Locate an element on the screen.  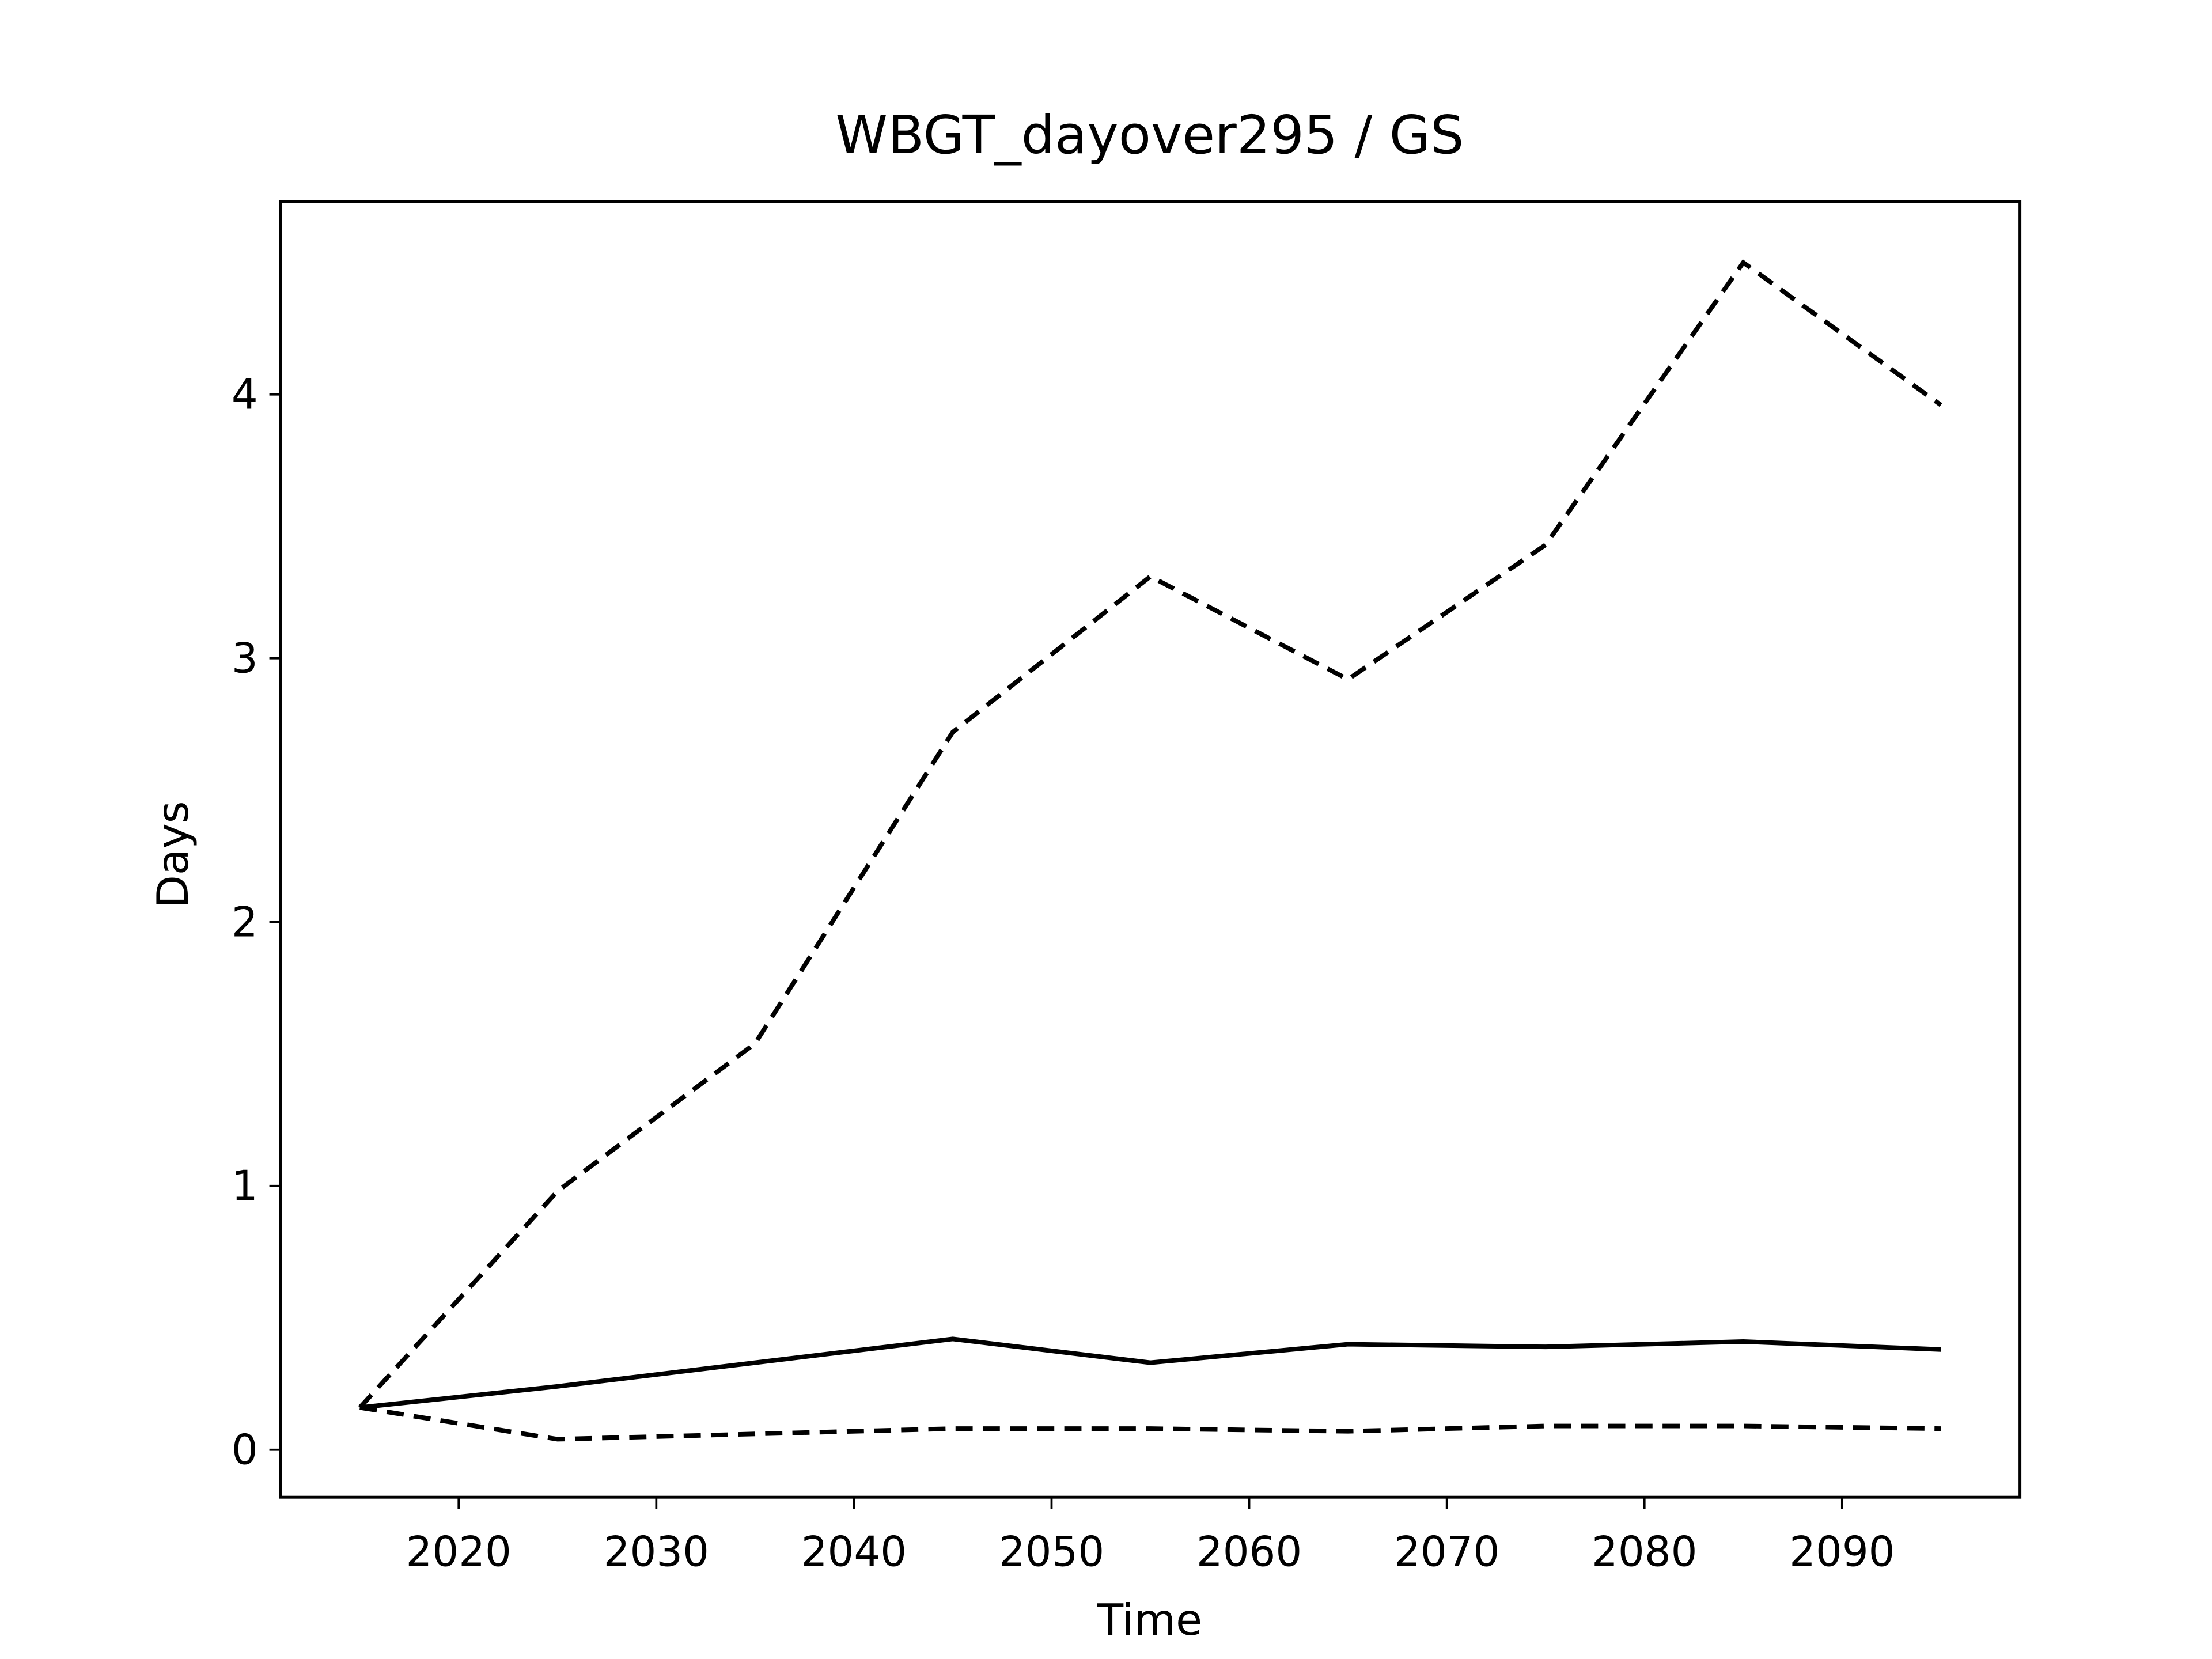
x-tick-label: 2060 is located at coordinates (1249, 1551).